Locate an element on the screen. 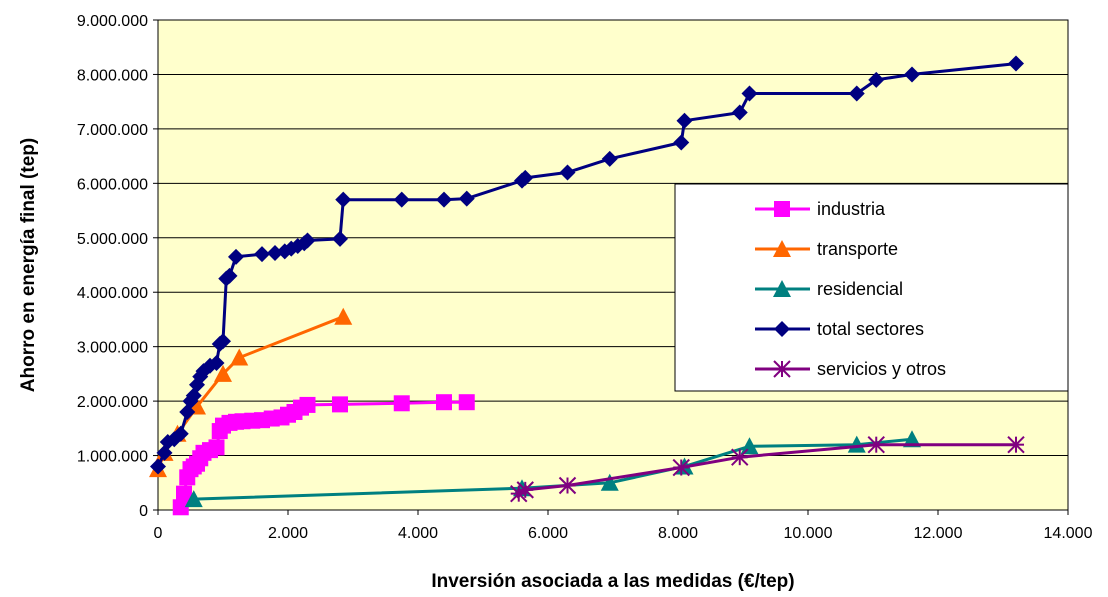 The width and height of the screenshot is (1108, 597). legend-item-transporte: transporte is located at coordinates (826, 249).